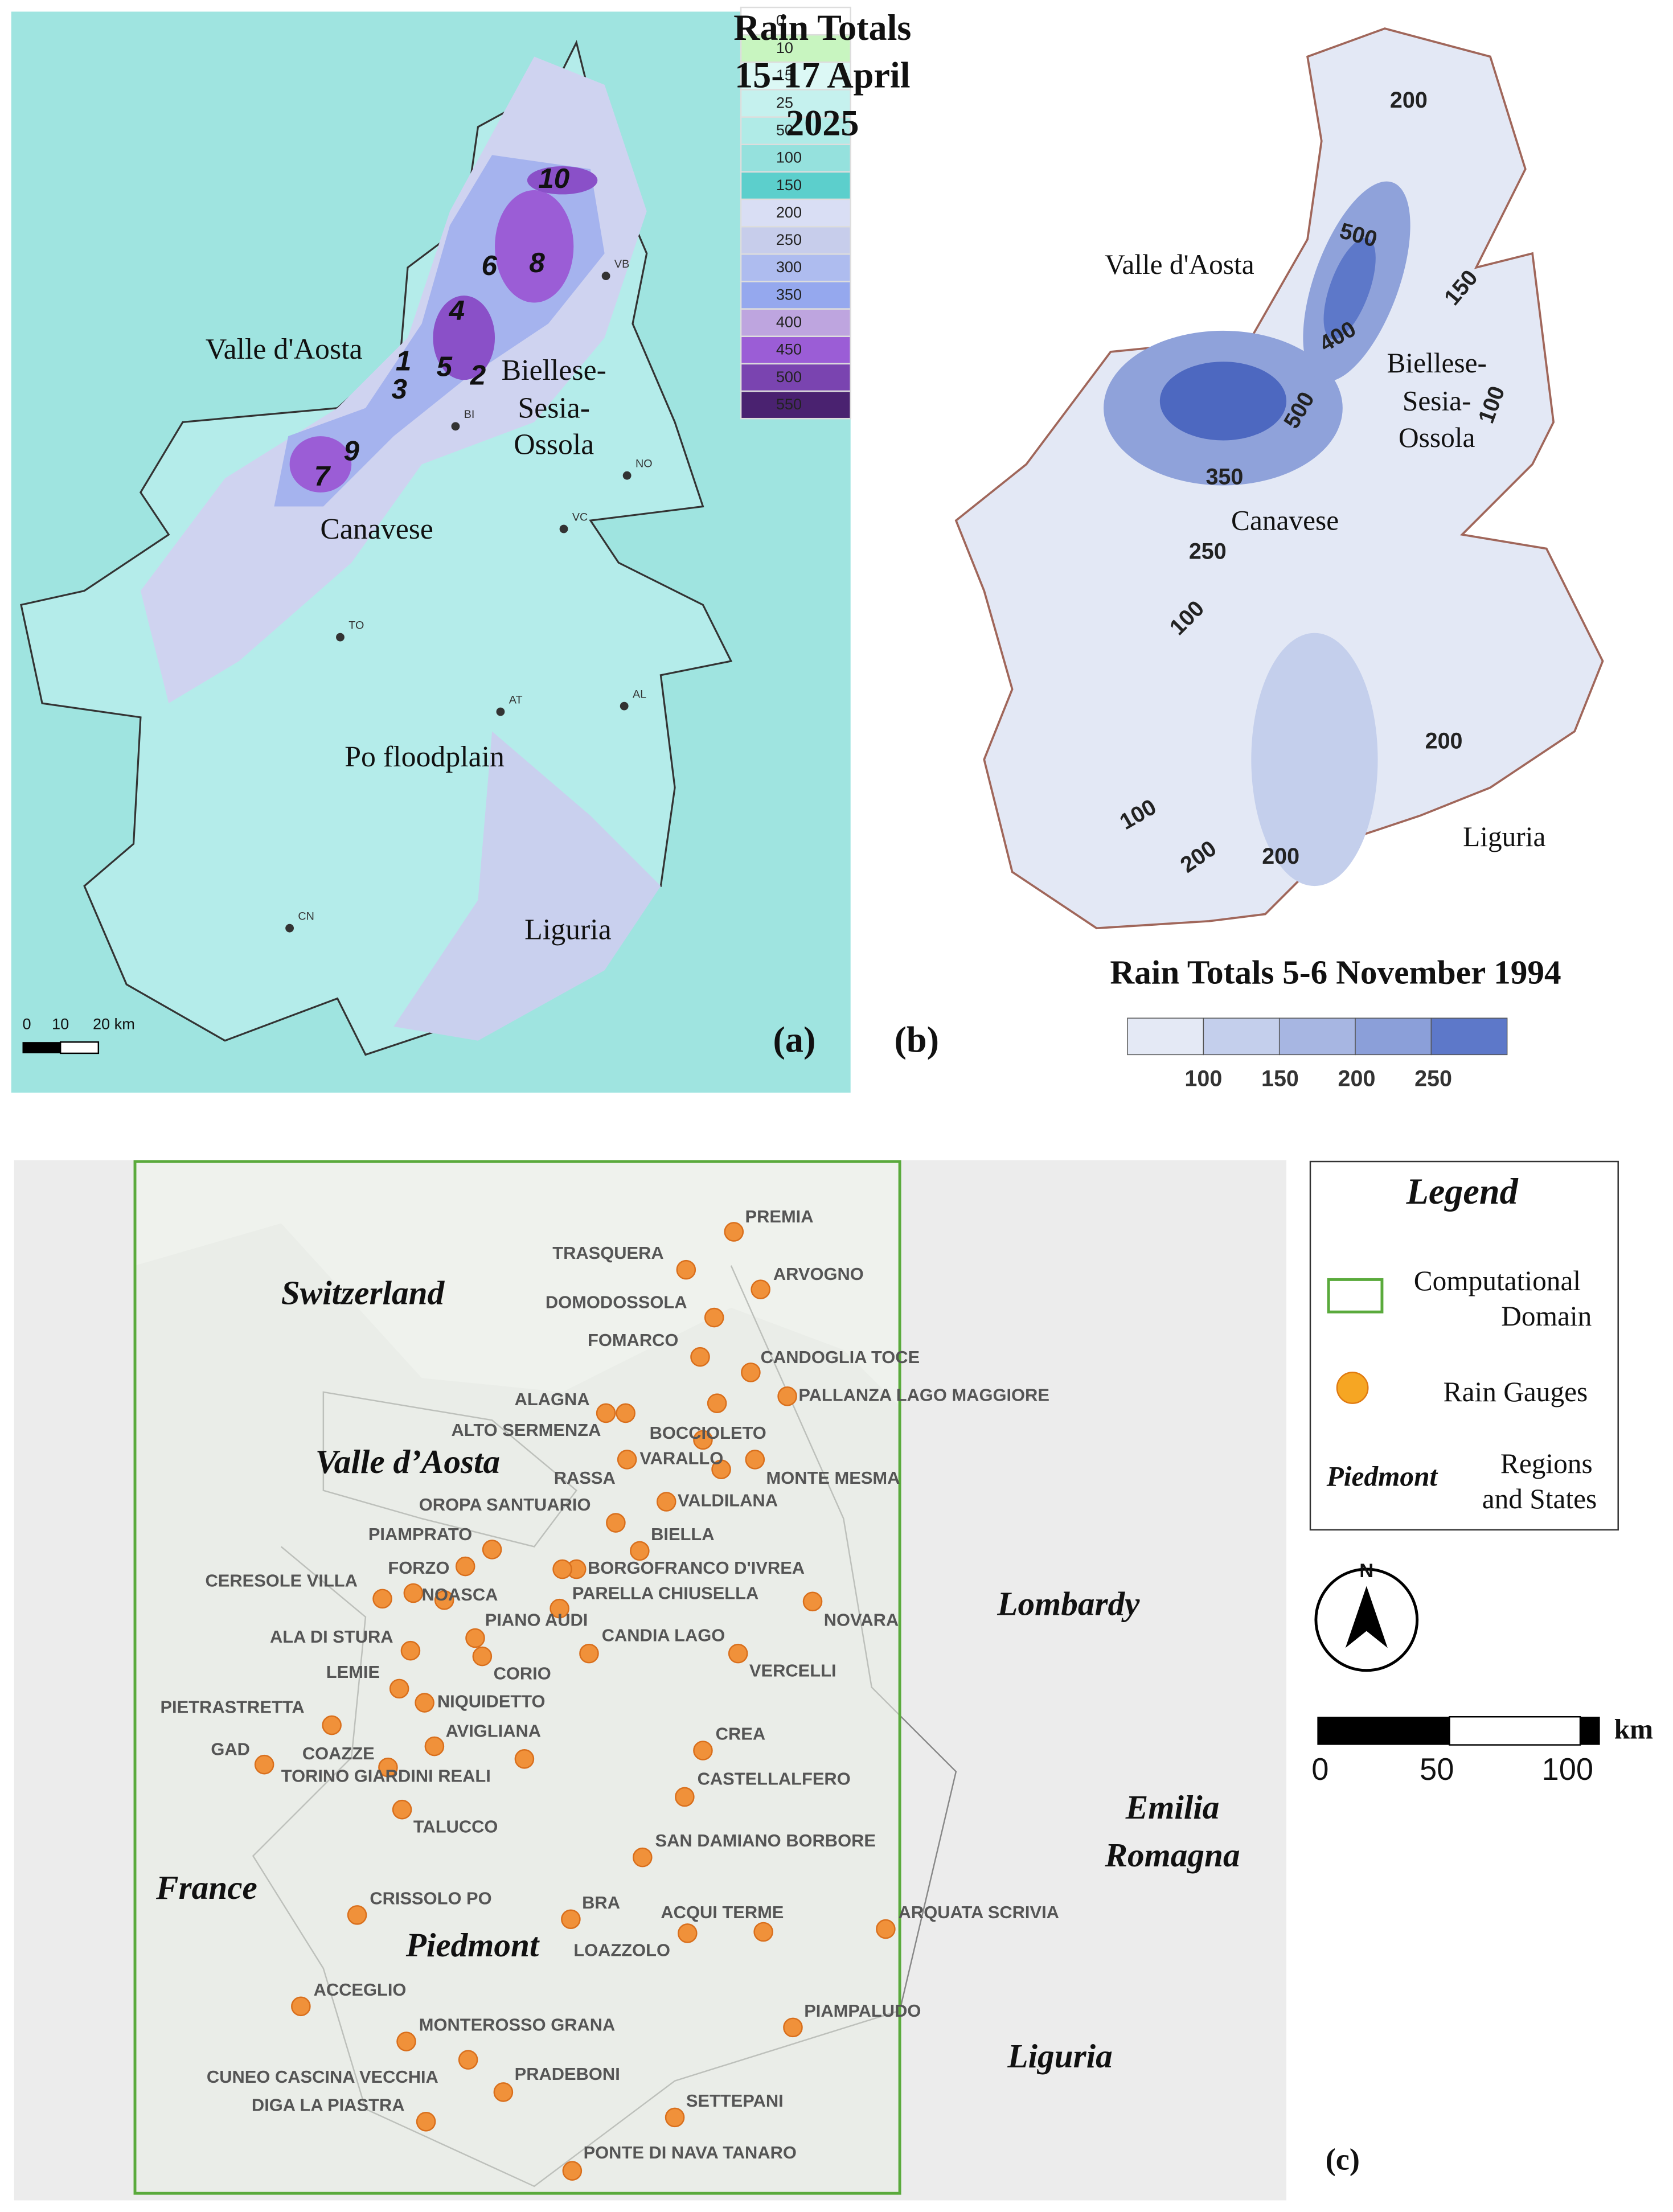 This screenshot has height=2212, width=1673. What do you see at coordinates (794, 1039) in the screenshot?
I see `panel-label: (a)` at bounding box center [794, 1039].